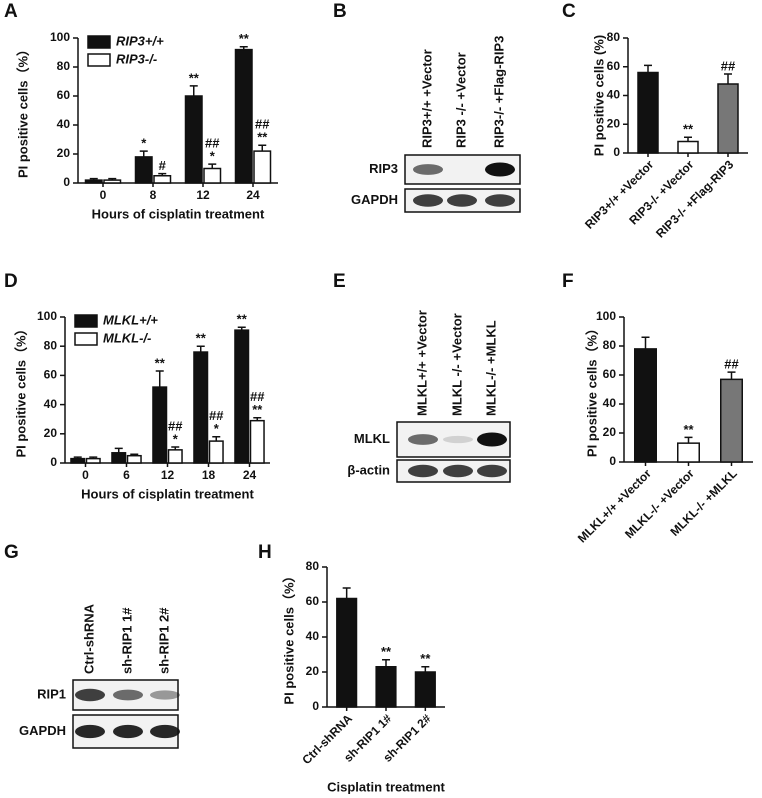  What do you see at coordinates (421, 363) in the screenshot?
I see `lane-label: MLKL+/+ +Vector` at bounding box center [421, 363].